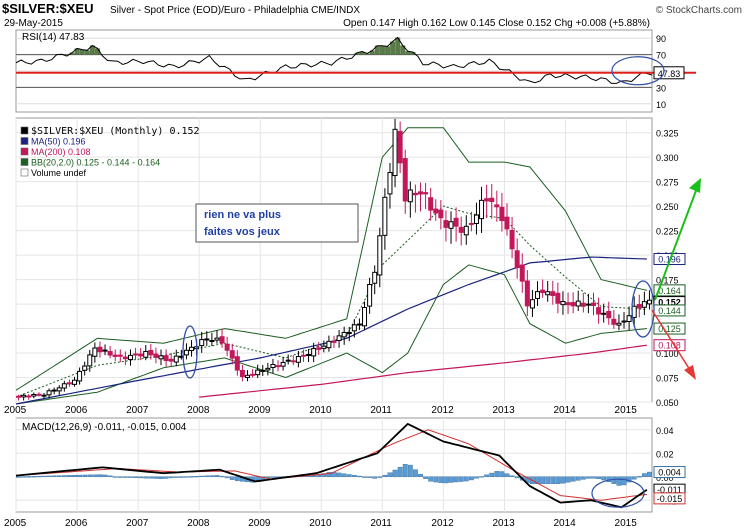  Describe the element at coordinates (565, 523) in the screenshot. I see `x-axis-label-bottom: 2014` at that location.